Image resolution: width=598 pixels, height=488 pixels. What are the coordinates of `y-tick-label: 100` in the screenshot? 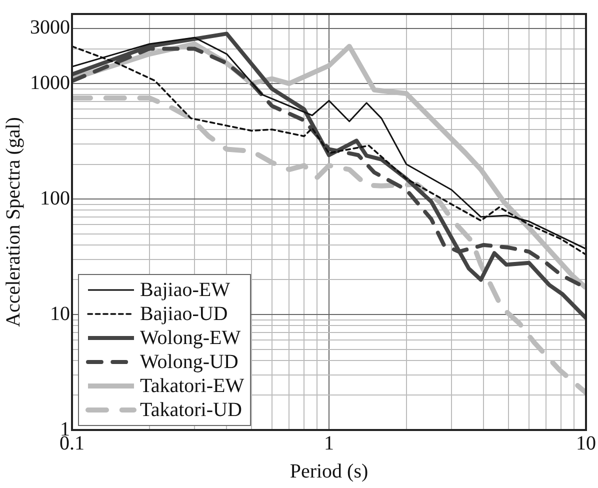 It's located at (55, 198).